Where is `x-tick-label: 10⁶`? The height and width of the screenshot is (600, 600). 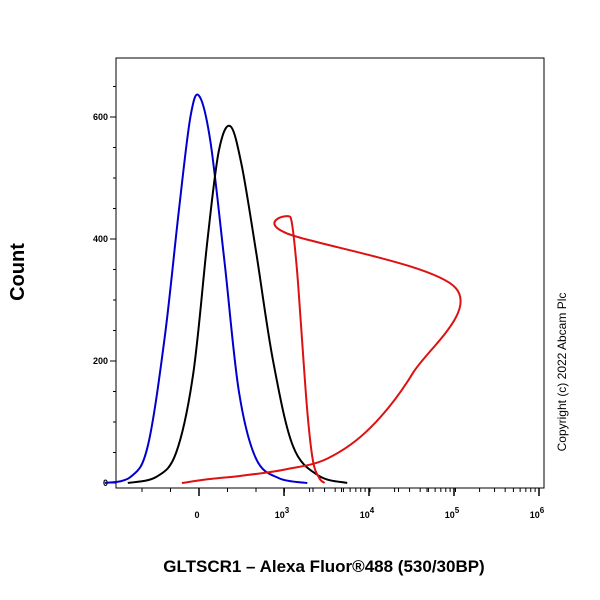
x-tick-label: 10⁶ is located at coordinates (537, 513).